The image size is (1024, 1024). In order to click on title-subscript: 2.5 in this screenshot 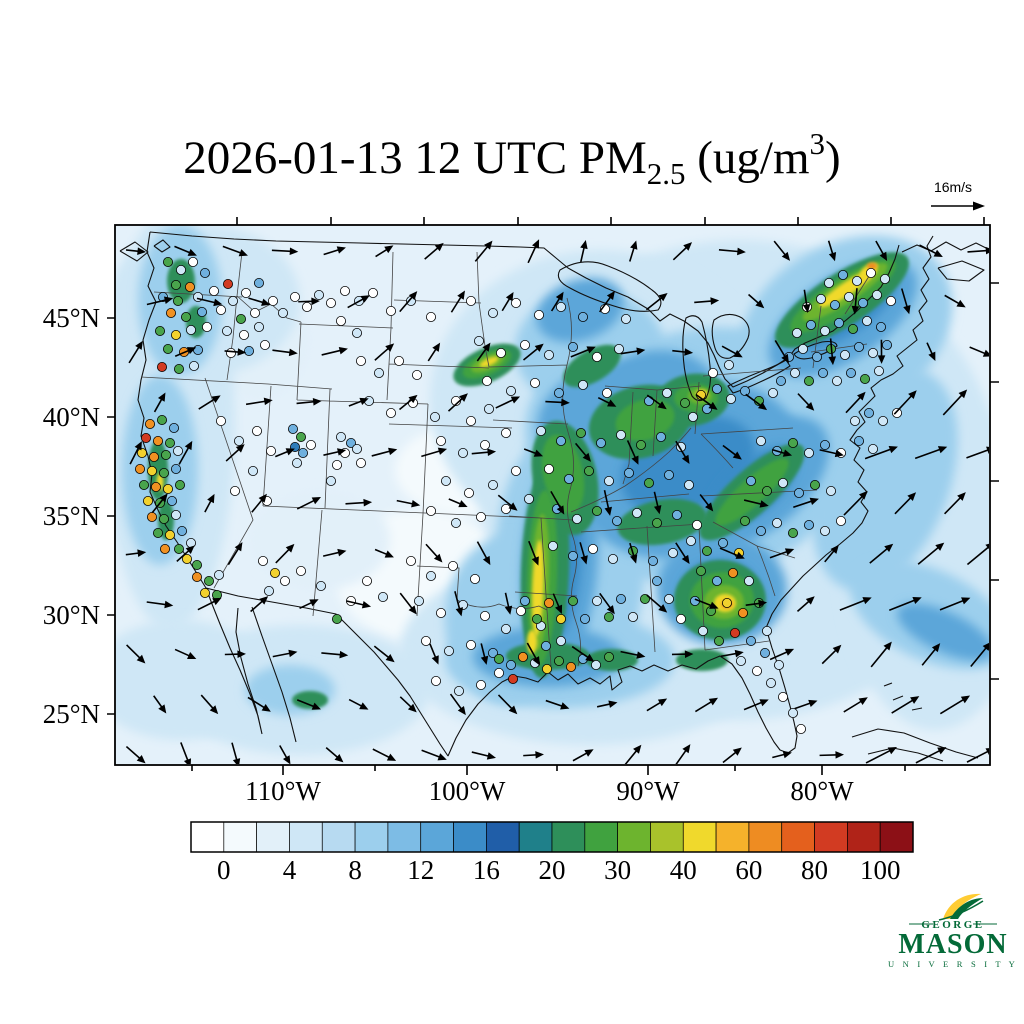, I will do `click(666, 173)`.